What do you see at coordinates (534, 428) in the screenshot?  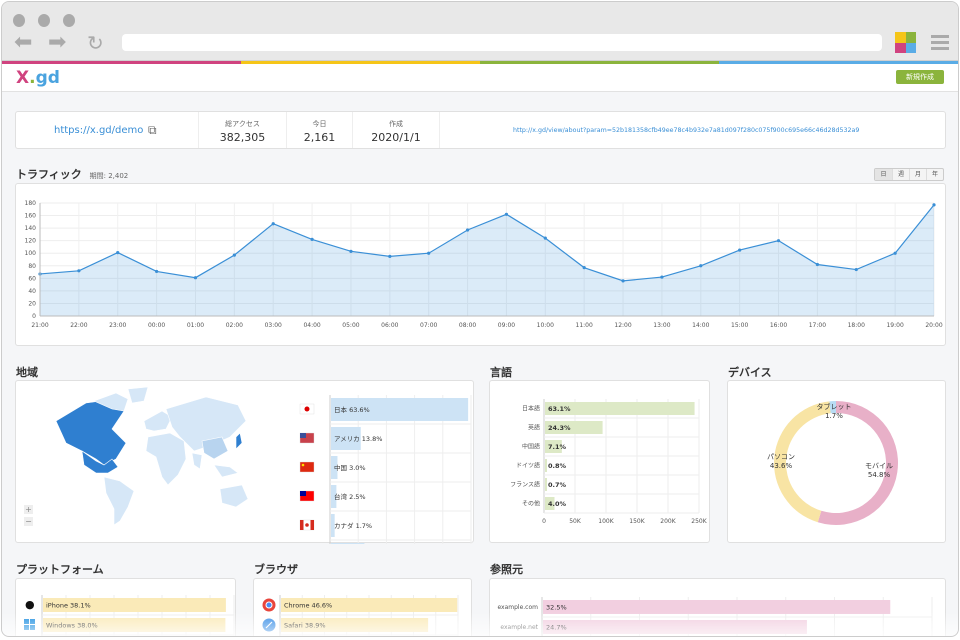 I see `category-label: 英語` at bounding box center [534, 428].